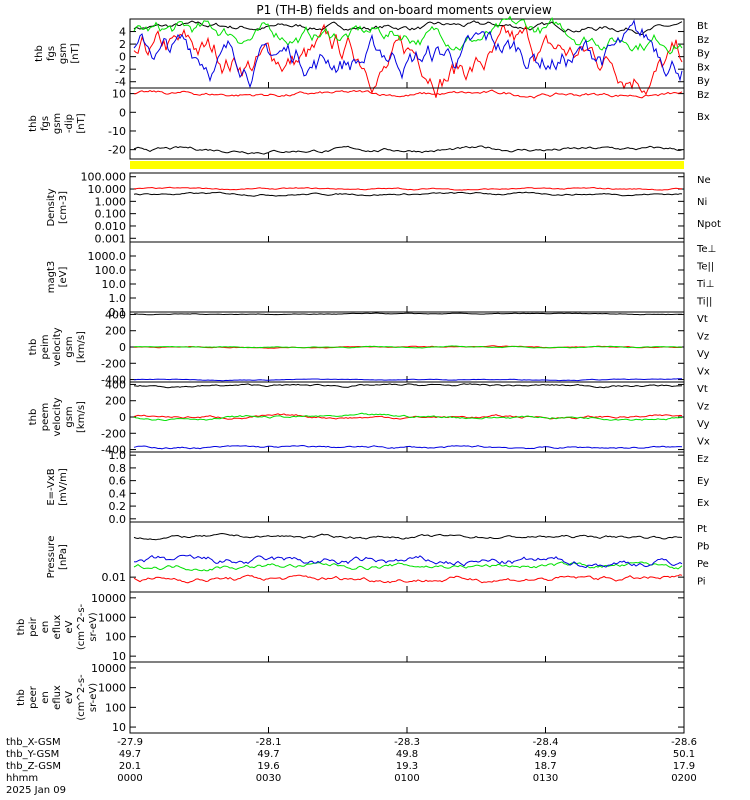  I want to click on series-line-Vz, so click(408, 416).